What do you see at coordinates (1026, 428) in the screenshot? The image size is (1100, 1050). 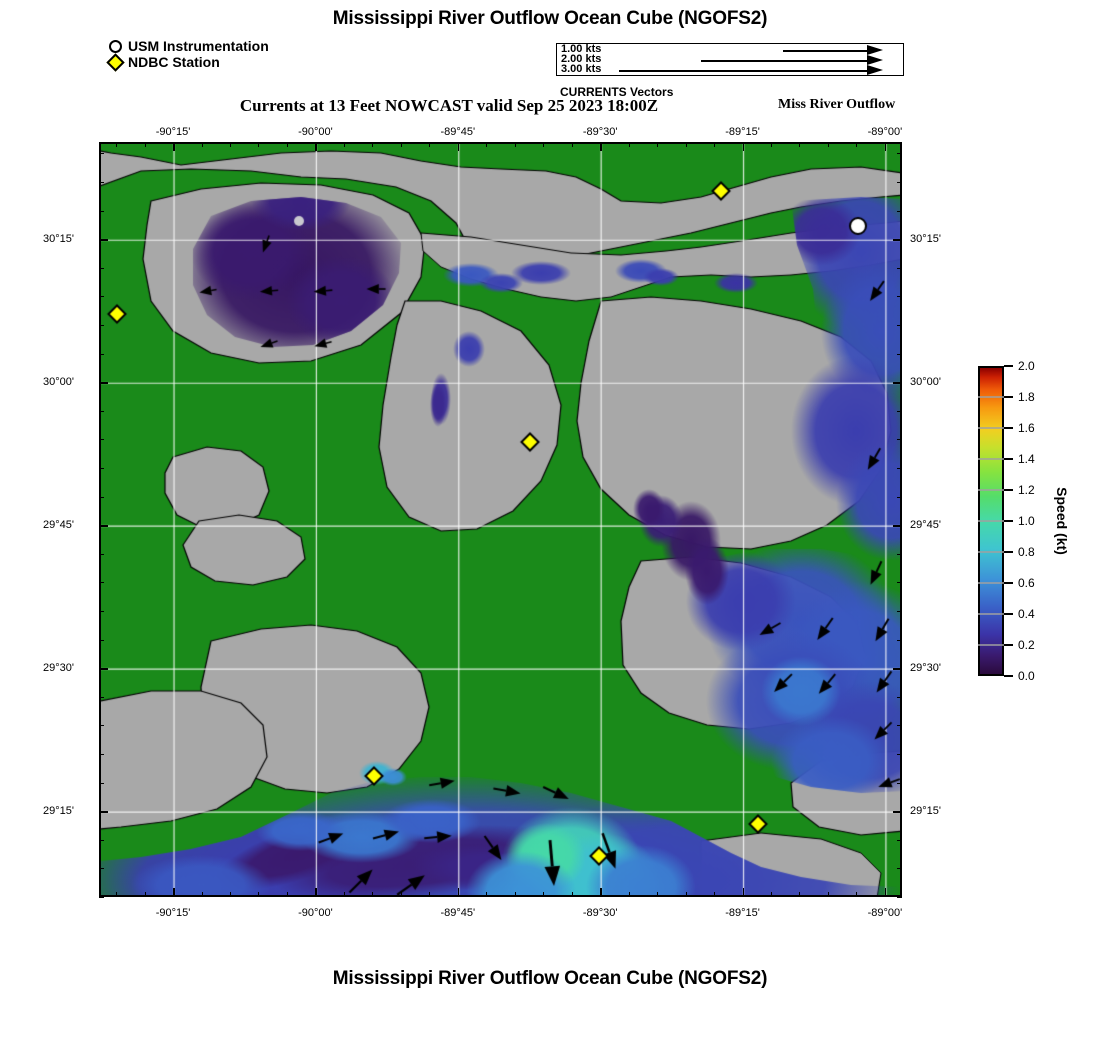 I see `colorbar-tick-label: 1.6` at bounding box center [1026, 428].